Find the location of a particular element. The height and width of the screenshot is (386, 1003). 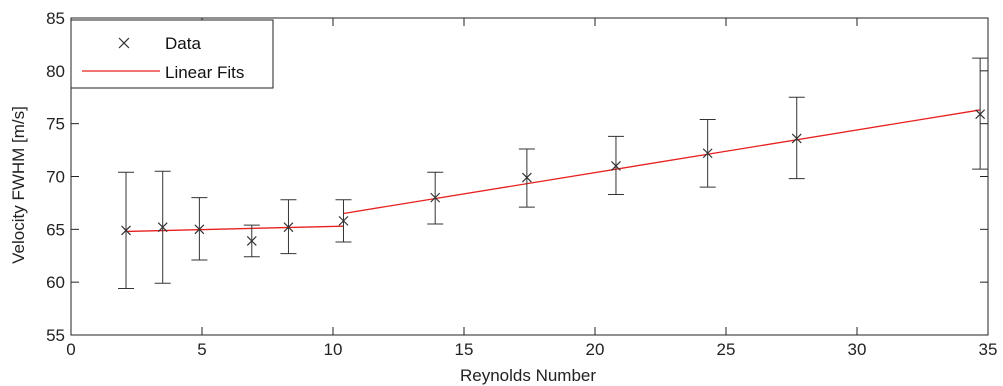

x-tick-label: 15 is located at coordinates (464, 349).